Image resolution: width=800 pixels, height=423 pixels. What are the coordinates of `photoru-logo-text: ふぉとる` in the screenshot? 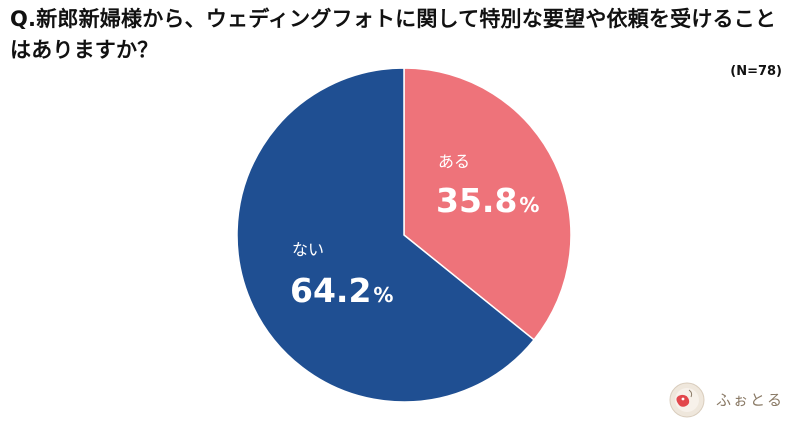 It's located at (750, 400).